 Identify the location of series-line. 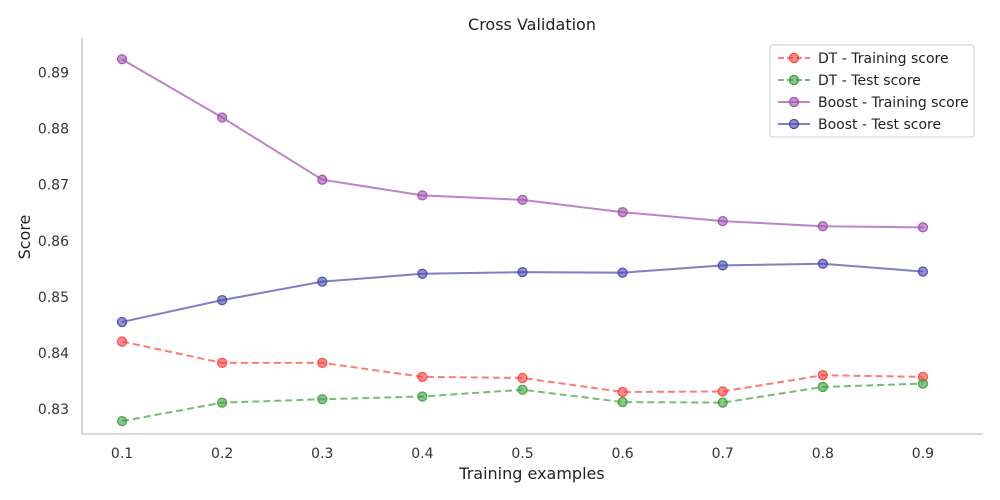
(522, 366).